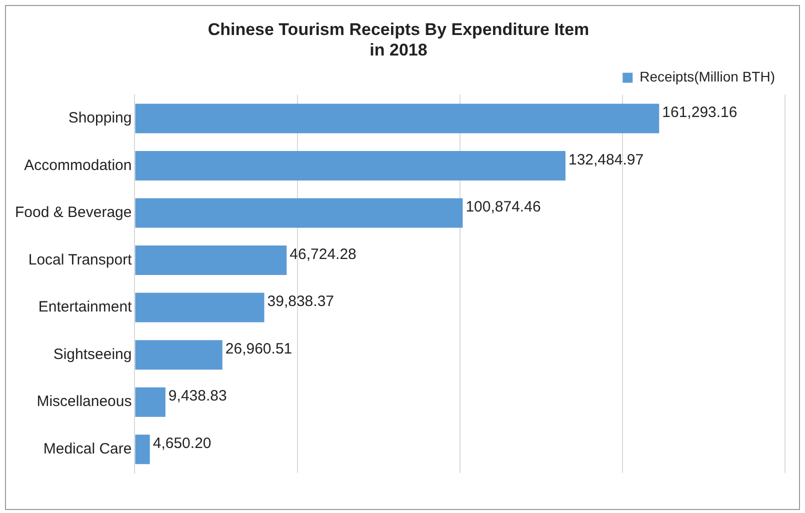  What do you see at coordinates (100, 118) in the screenshot?
I see `y-tick-label: Shopping` at bounding box center [100, 118].